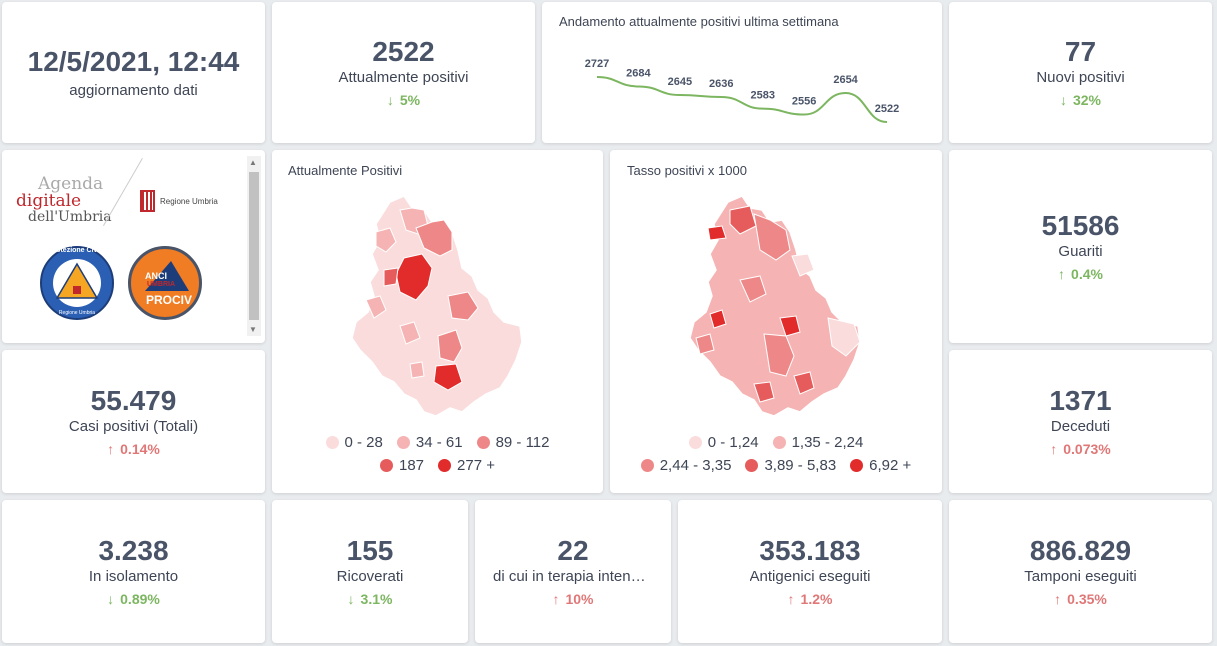 Image resolution: width=1217 pixels, height=646 pixels. I want to click on stat-value: 51586, so click(1080, 226).